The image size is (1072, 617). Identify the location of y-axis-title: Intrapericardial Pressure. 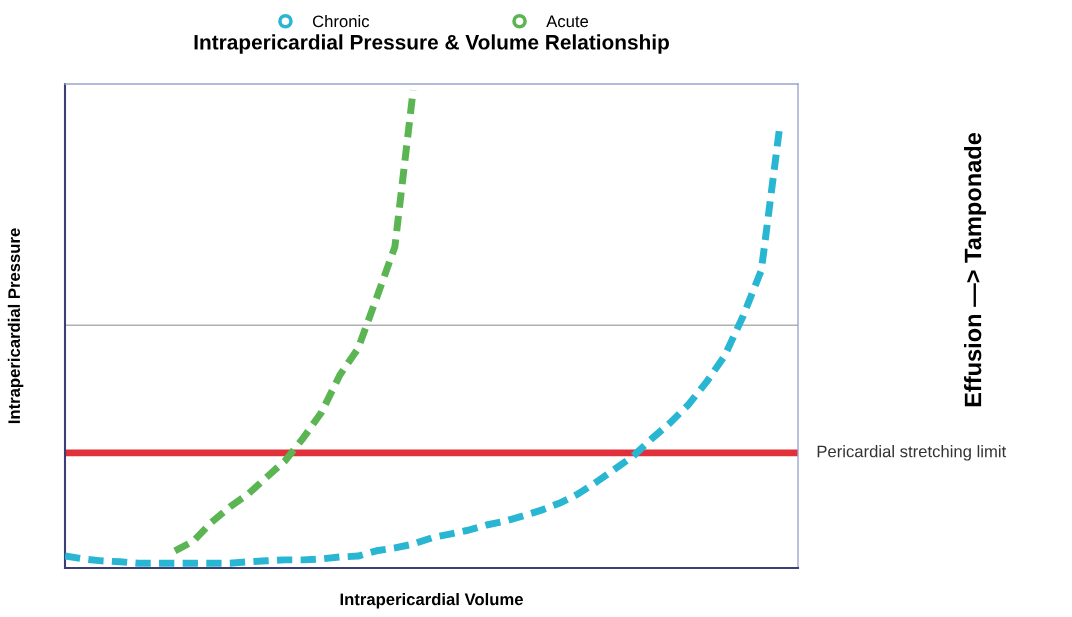
(15, 326).